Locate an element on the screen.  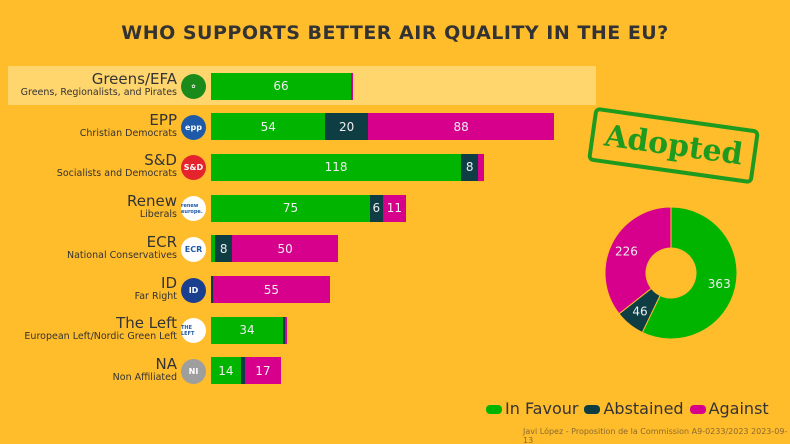
party-subtitle: National Conservatives is located at coordinates (122, 255).